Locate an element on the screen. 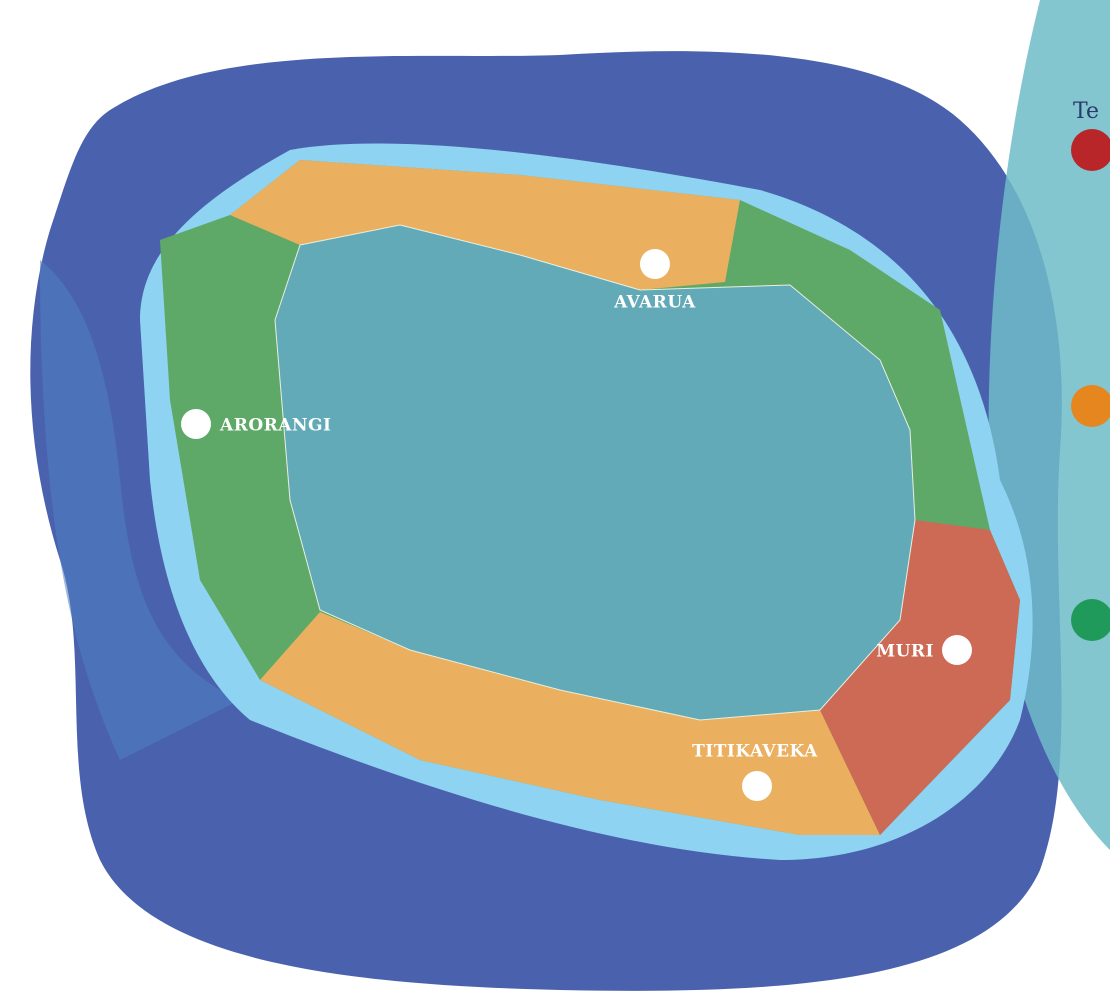 This screenshot has width=1110, height=999. island-orange-north is located at coordinates (485, 225).